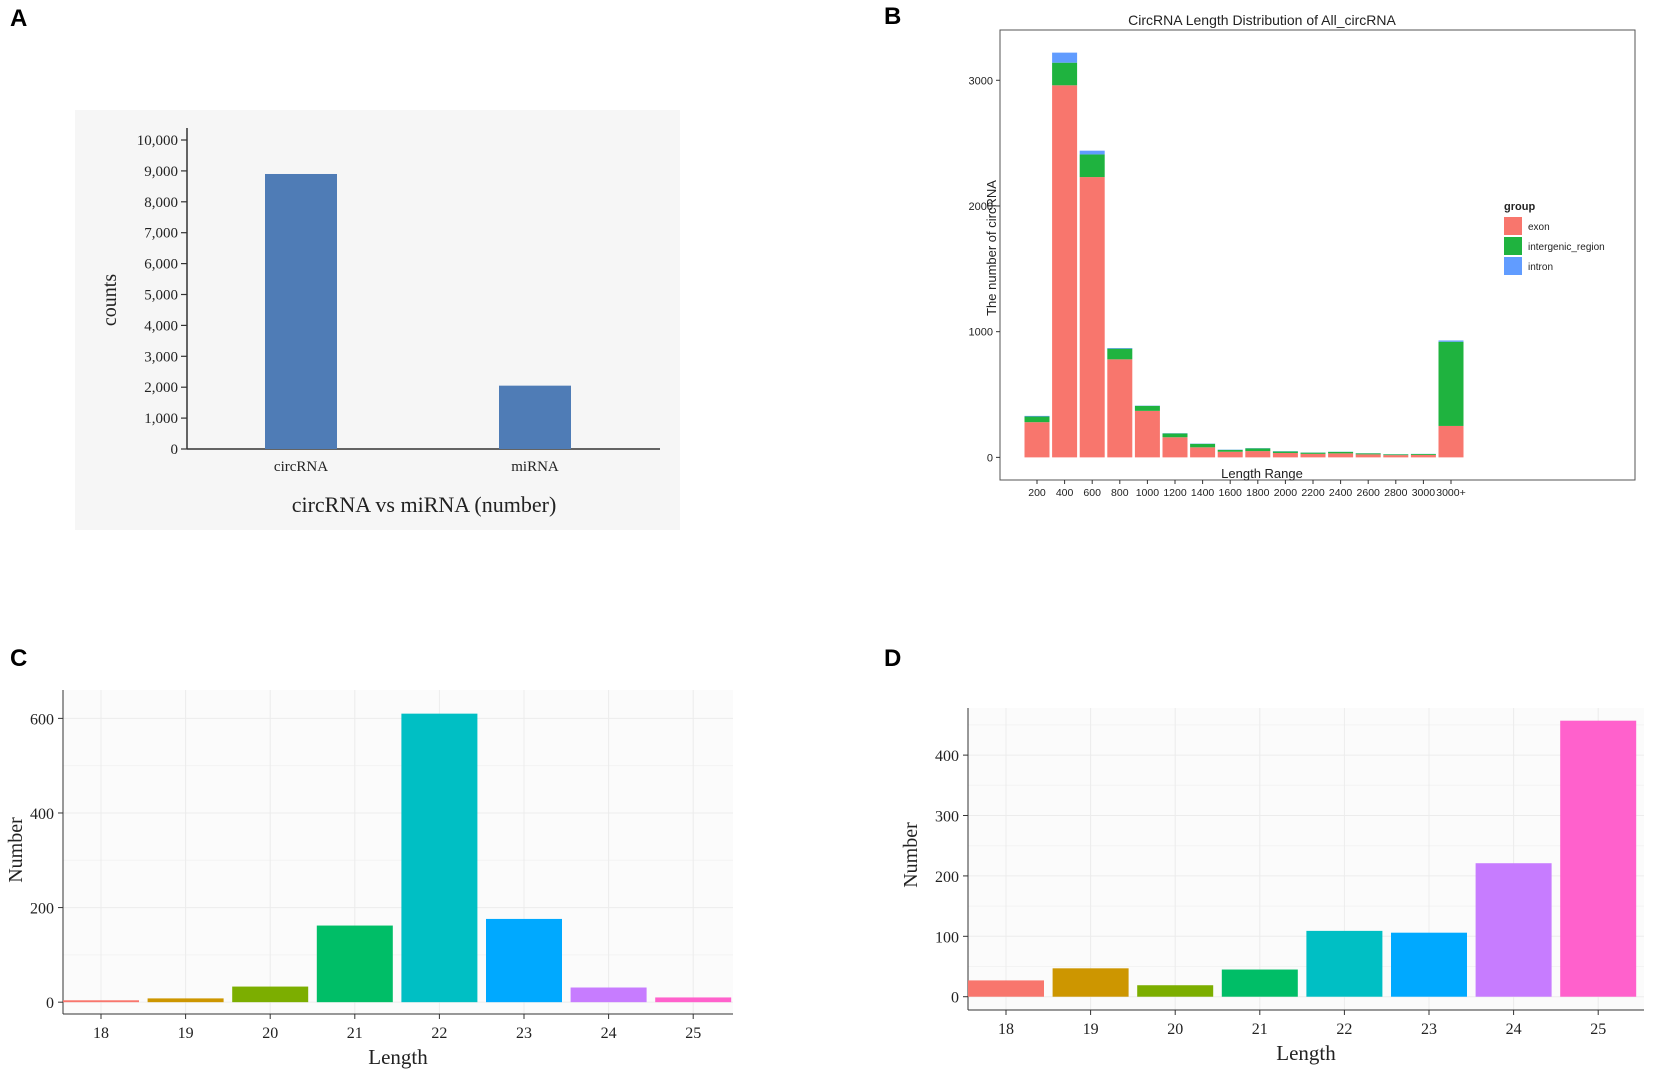  What do you see at coordinates (892, 658) in the screenshot?
I see `panel-label-d: D` at bounding box center [892, 658].